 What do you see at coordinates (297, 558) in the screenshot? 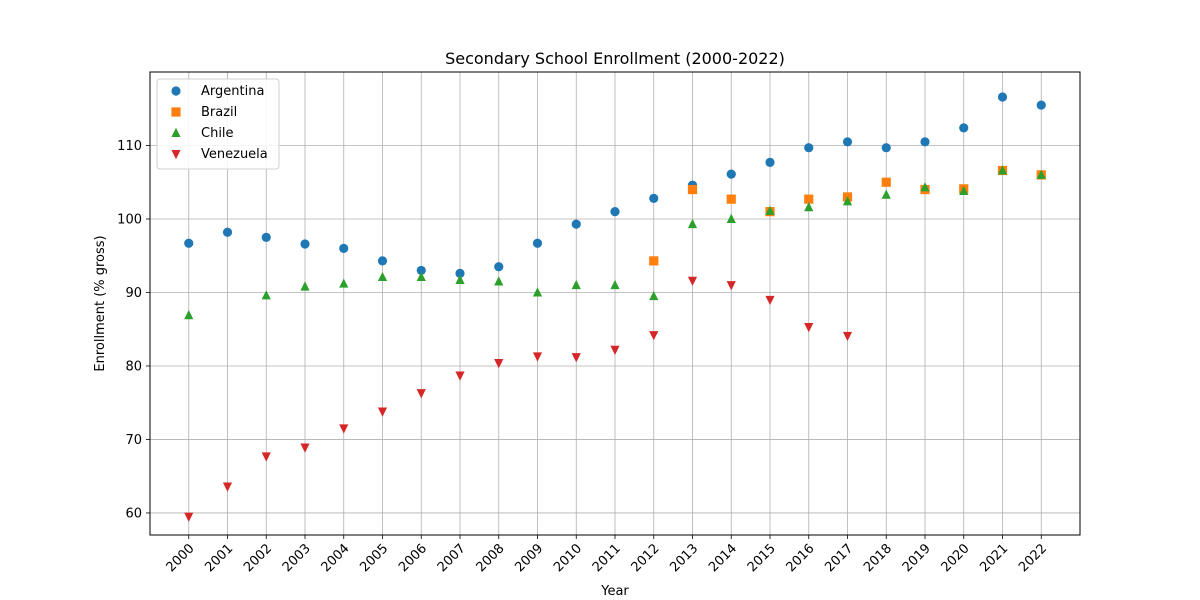
I see `x-tick-label: 2003` at bounding box center [297, 558].